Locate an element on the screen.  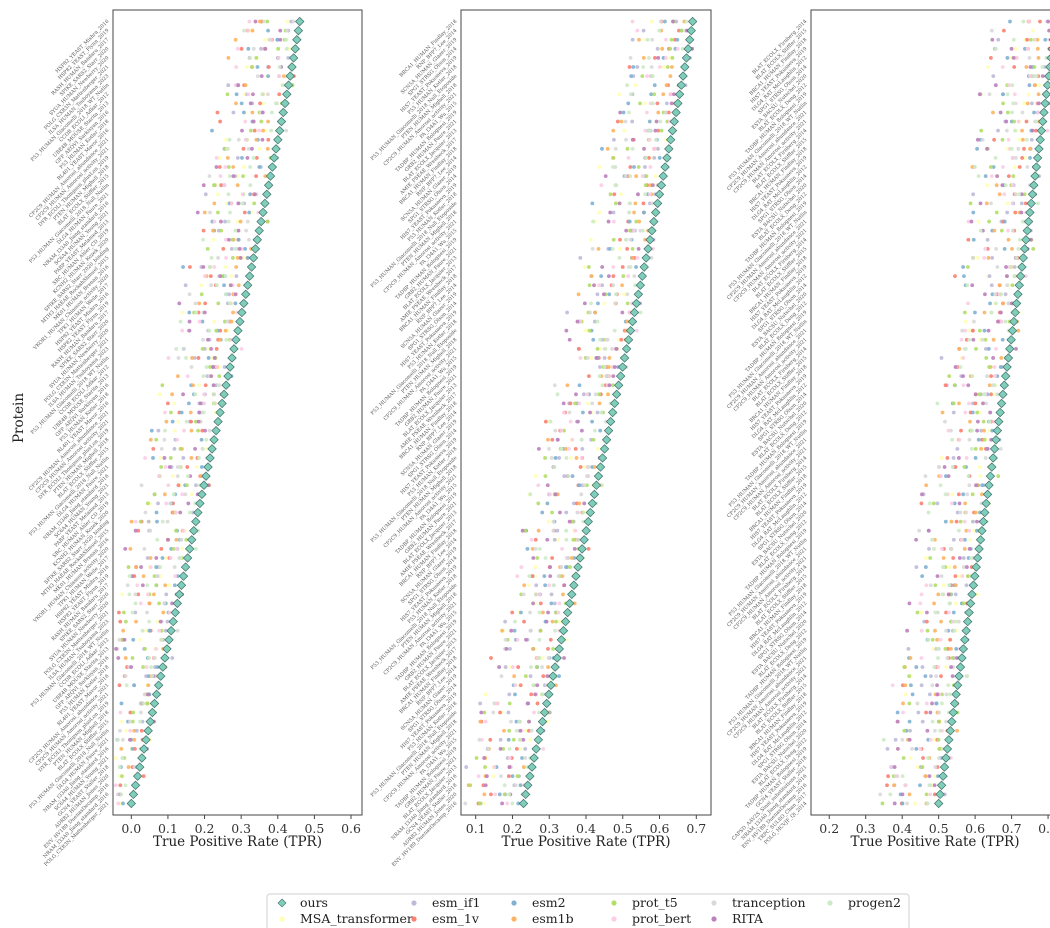
x-tick-label: 0.6 is located at coordinates (351, 828).